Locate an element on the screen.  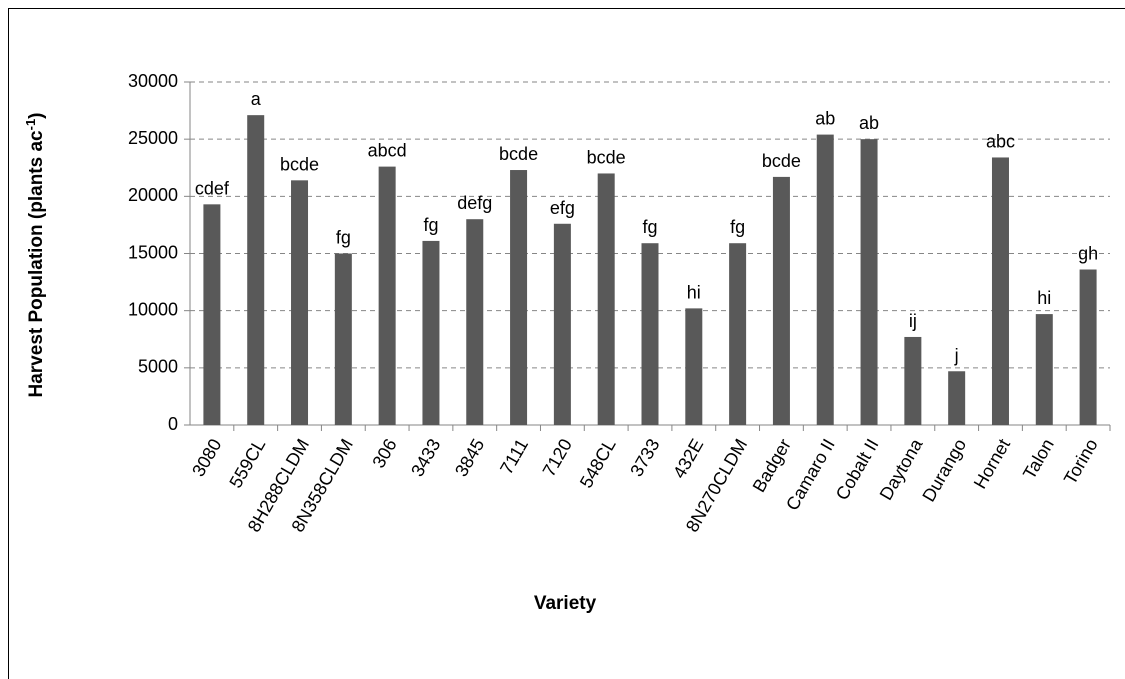
bar-annotation: abc is located at coordinates (1000, 141).